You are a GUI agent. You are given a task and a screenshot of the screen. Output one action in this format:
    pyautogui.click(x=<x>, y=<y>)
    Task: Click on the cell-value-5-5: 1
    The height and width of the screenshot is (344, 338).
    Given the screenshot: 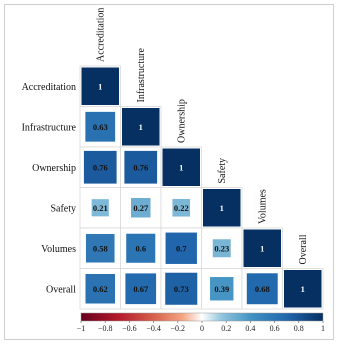 What is the action you would take?
    pyautogui.click(x=303, y=289)
    